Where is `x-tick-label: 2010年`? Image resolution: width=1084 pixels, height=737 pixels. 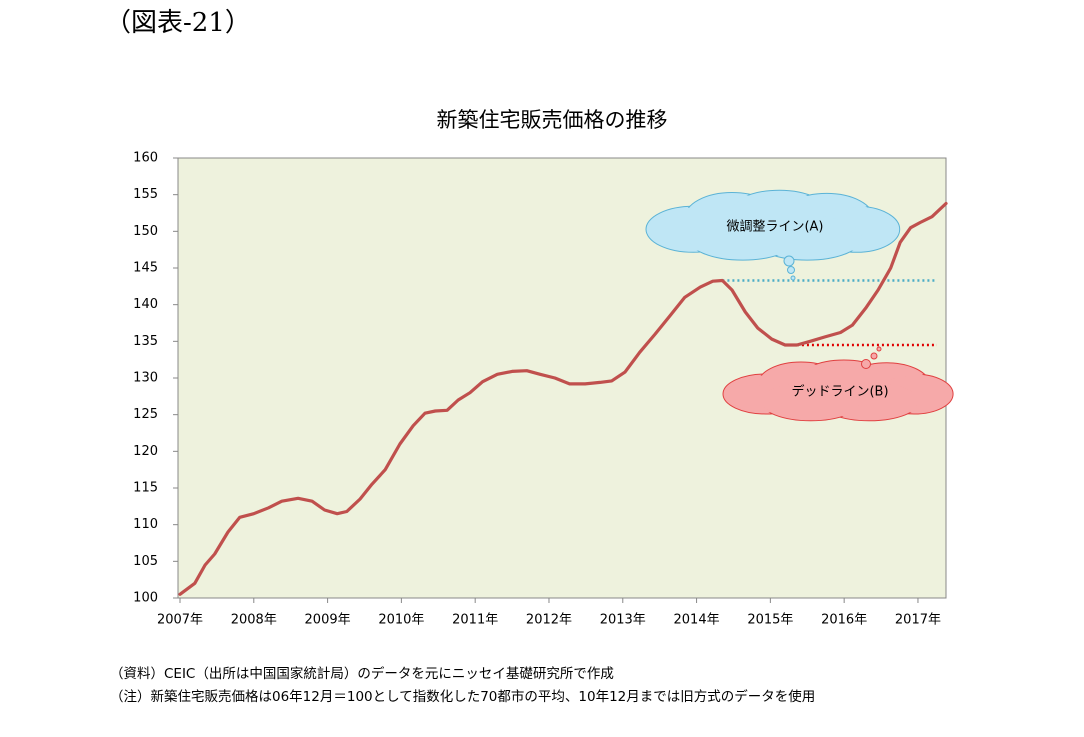
x-tick-label: 2010年 is located at coordinates (401, 620).